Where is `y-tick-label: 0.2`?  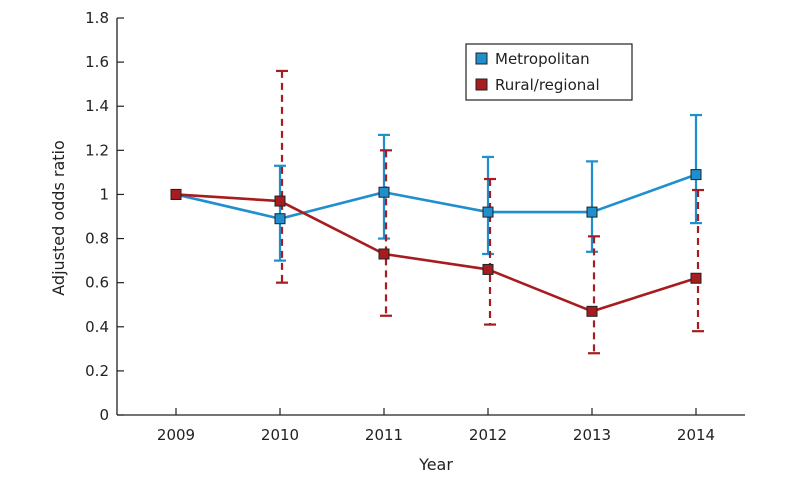 y-tick-label: 0.2 is located at coordinates (97, 371).